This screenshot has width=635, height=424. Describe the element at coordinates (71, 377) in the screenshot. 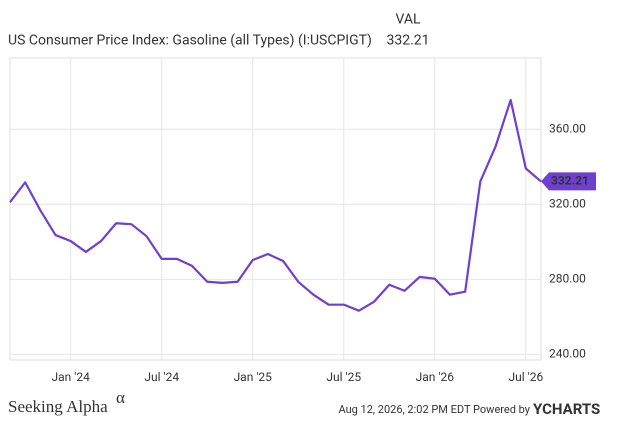

I see `x-tick-label: Jan '24` at that location.